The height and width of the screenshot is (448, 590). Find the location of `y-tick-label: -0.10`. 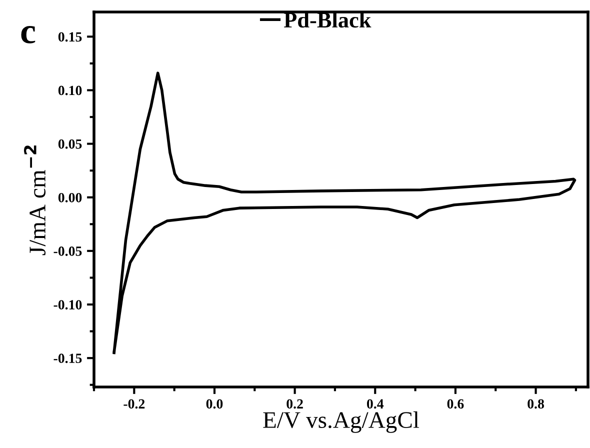

y-tick-label: -0.10 is located at coordinates (68, 305).